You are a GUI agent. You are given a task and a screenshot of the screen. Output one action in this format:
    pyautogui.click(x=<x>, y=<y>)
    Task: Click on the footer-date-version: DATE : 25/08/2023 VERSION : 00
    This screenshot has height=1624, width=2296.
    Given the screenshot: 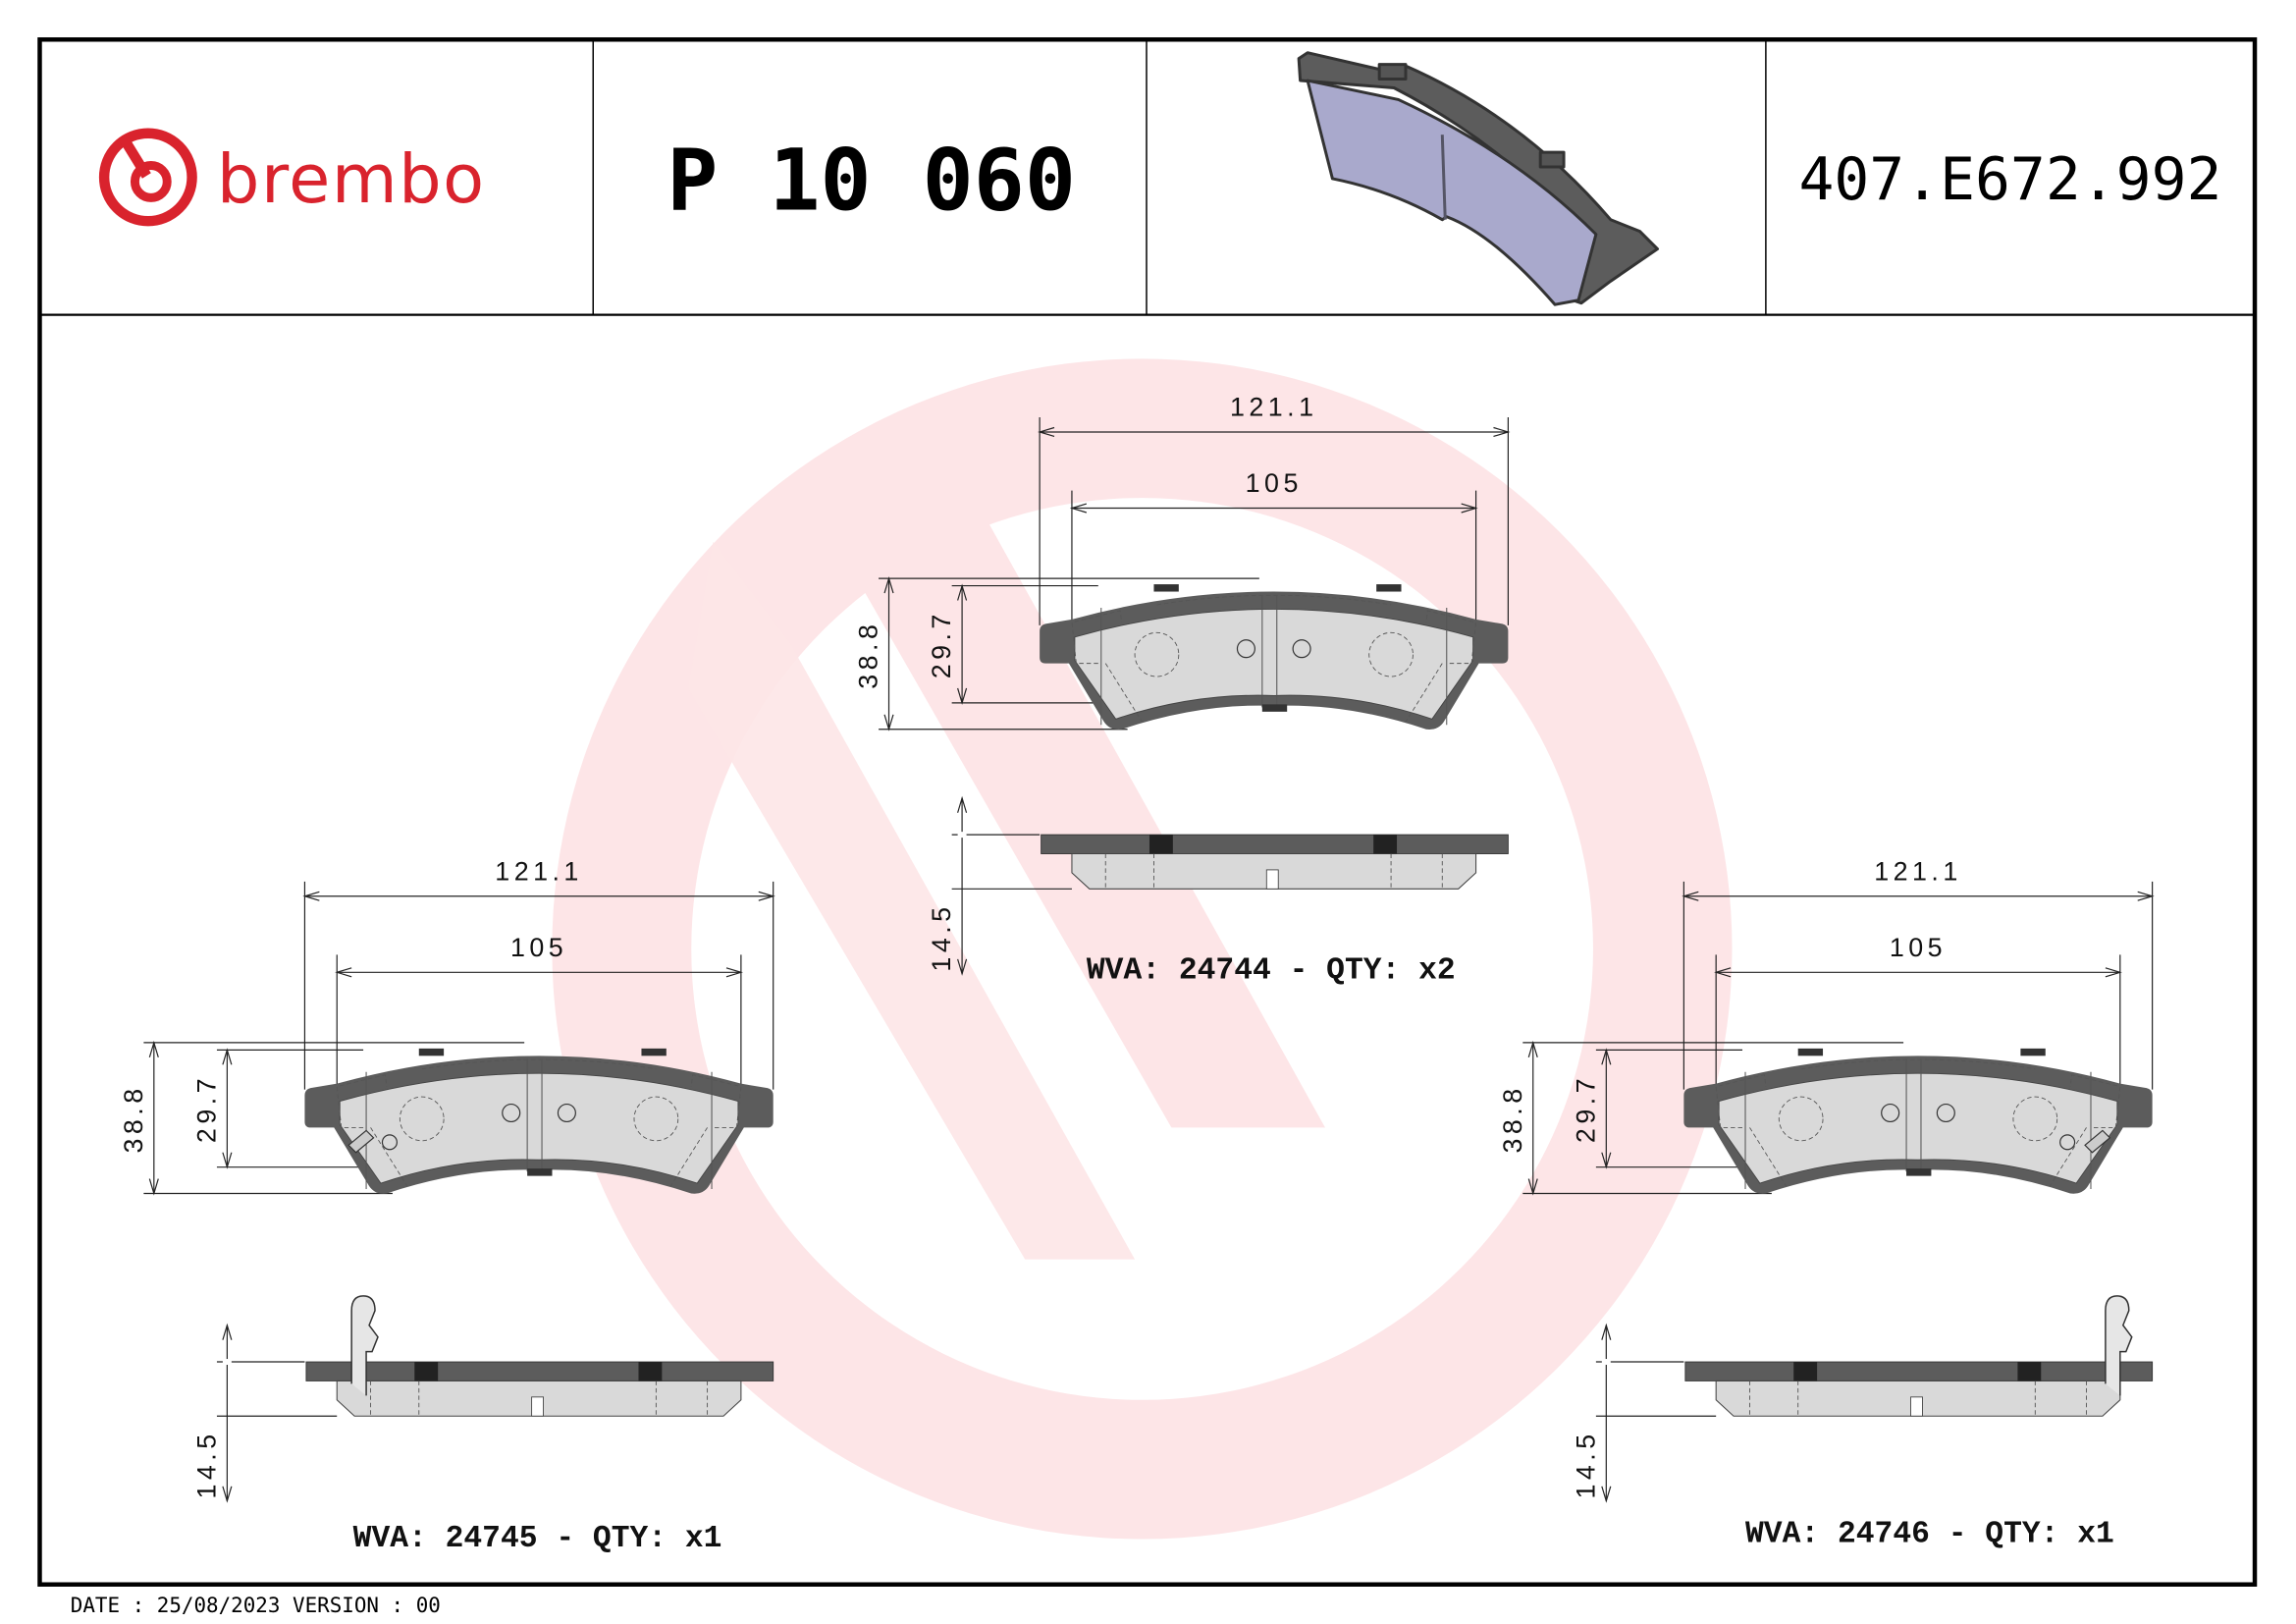 What is the action you would take?
    pyautogui.click(x=256, y=1605)
    